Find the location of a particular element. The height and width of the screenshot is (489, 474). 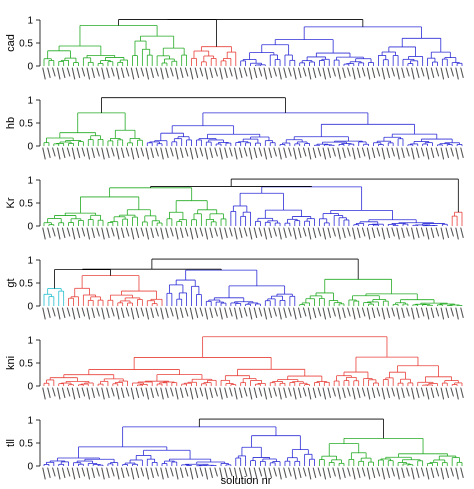

y-axis-label: gt is located at coordinates (11, 282).